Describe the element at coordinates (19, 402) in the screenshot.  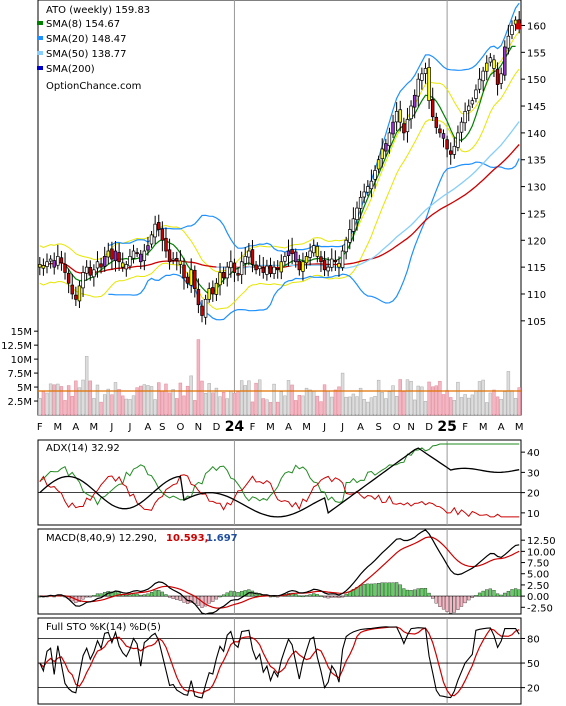
I see `volume-tick-label: 2.5M` at that location.